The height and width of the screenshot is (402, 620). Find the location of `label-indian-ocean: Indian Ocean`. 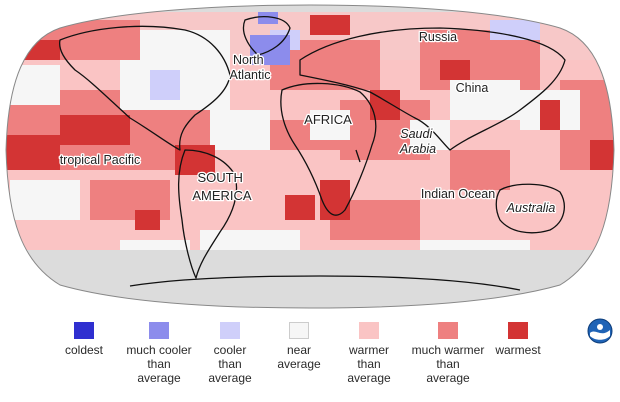

label-indian-ocean: Indian Ocean is located at coordinates (458, 194).